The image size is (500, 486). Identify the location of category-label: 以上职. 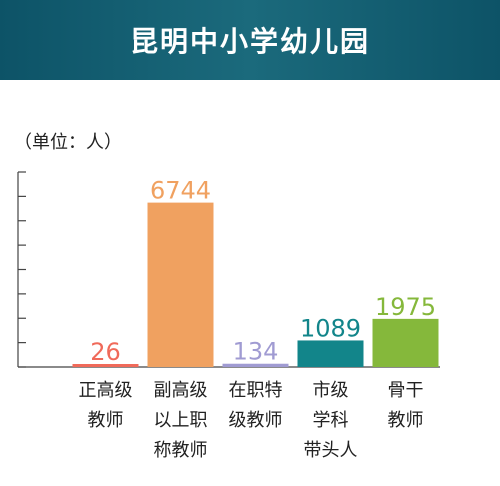
(181, 420).